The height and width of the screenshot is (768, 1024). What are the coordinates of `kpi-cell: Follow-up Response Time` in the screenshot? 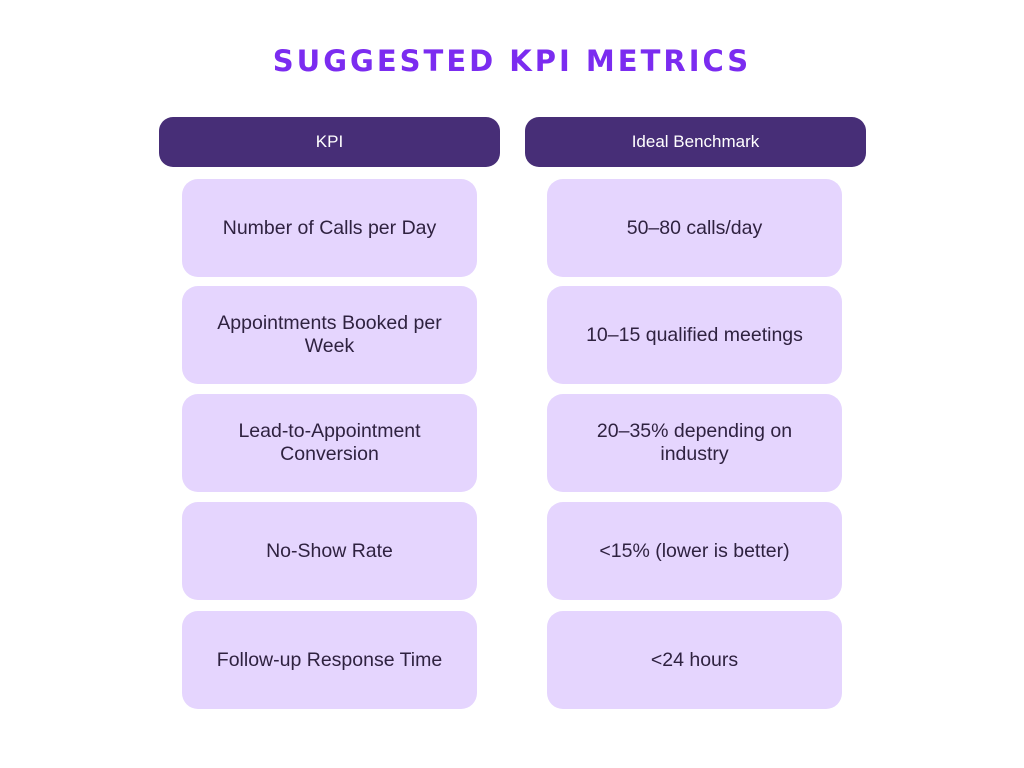 It's located at (329, 660).